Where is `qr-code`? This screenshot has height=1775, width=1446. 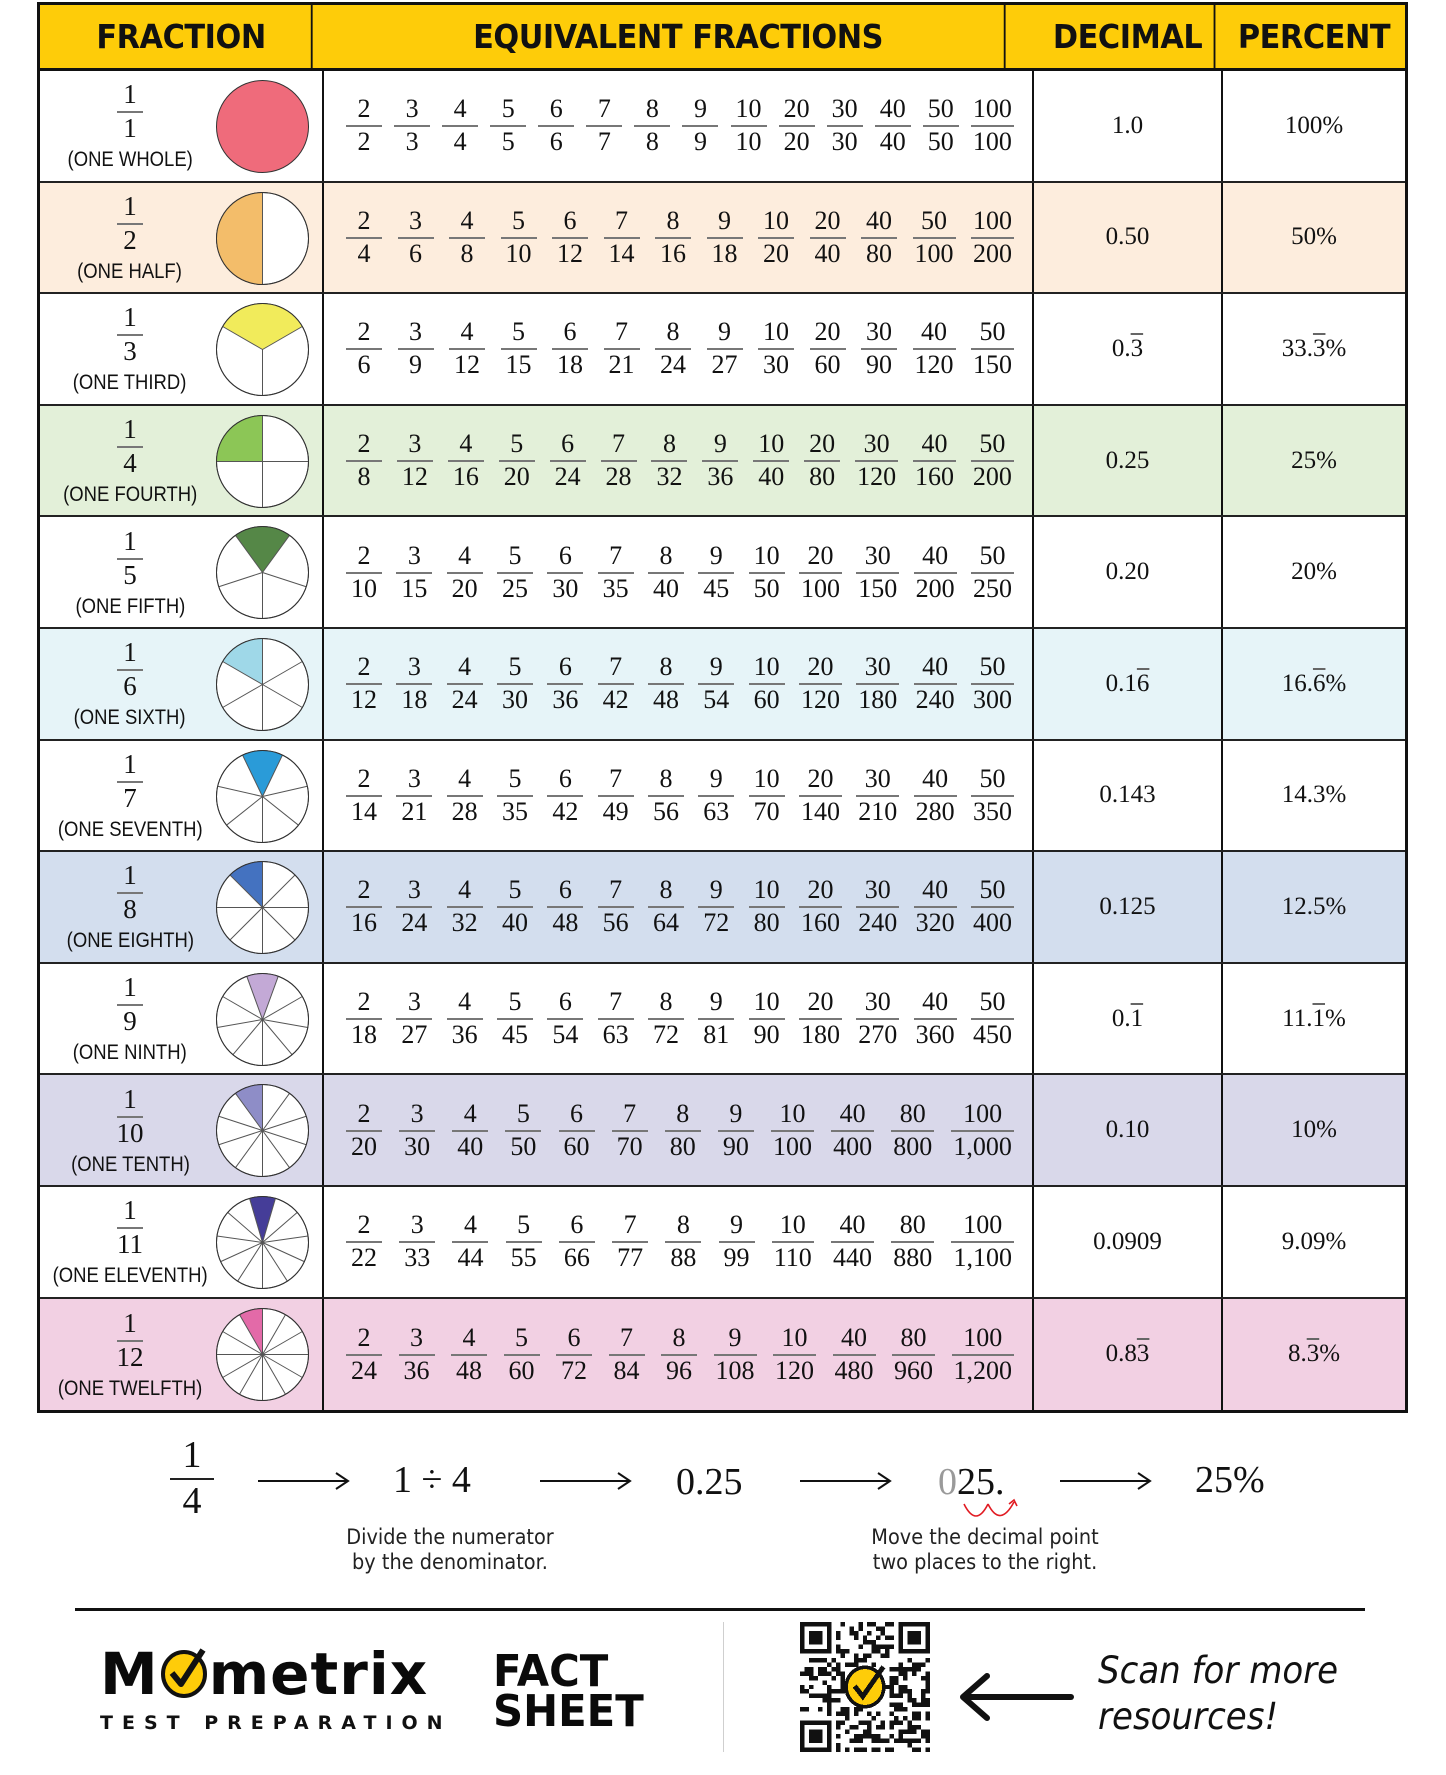 qr-code is located at coordinates (865, 1687).